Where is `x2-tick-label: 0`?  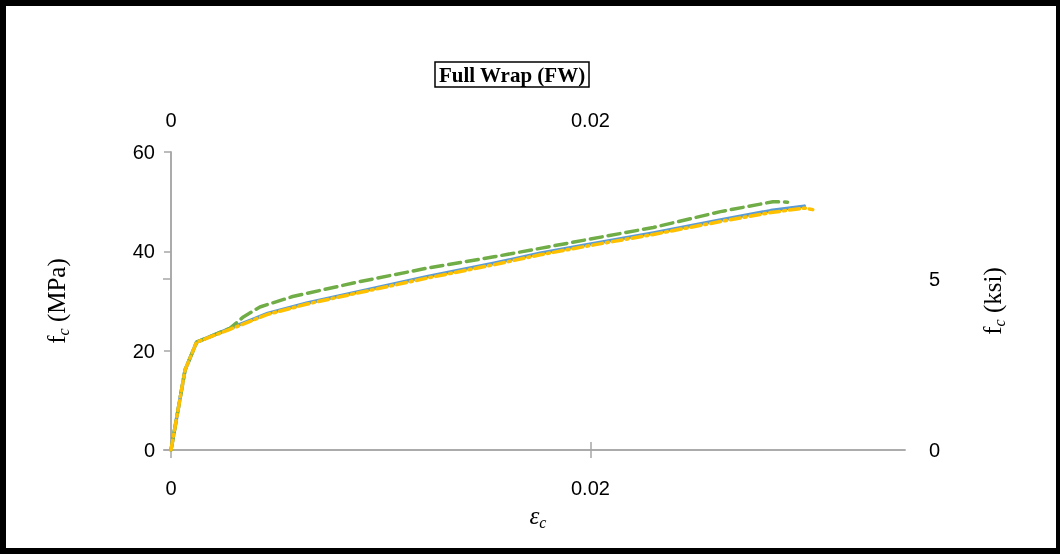
x2-tick-label: 0 is located at coordinates (171, 488).